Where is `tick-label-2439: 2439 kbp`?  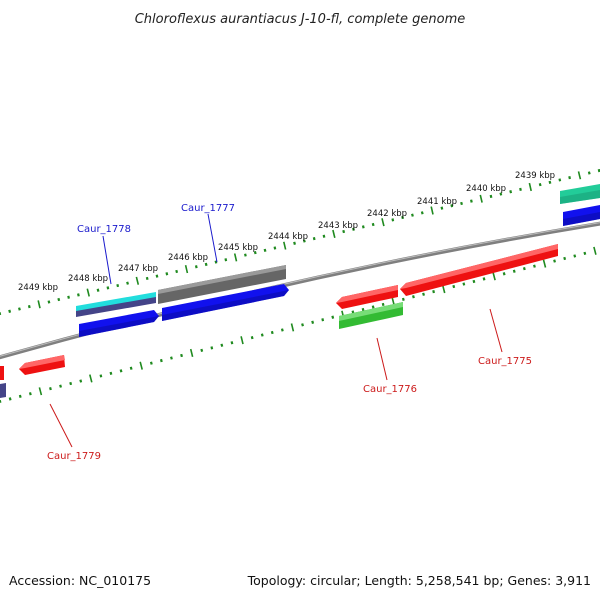 tick-label-2439: 2439 kbp is located at coordinates (535, 176).